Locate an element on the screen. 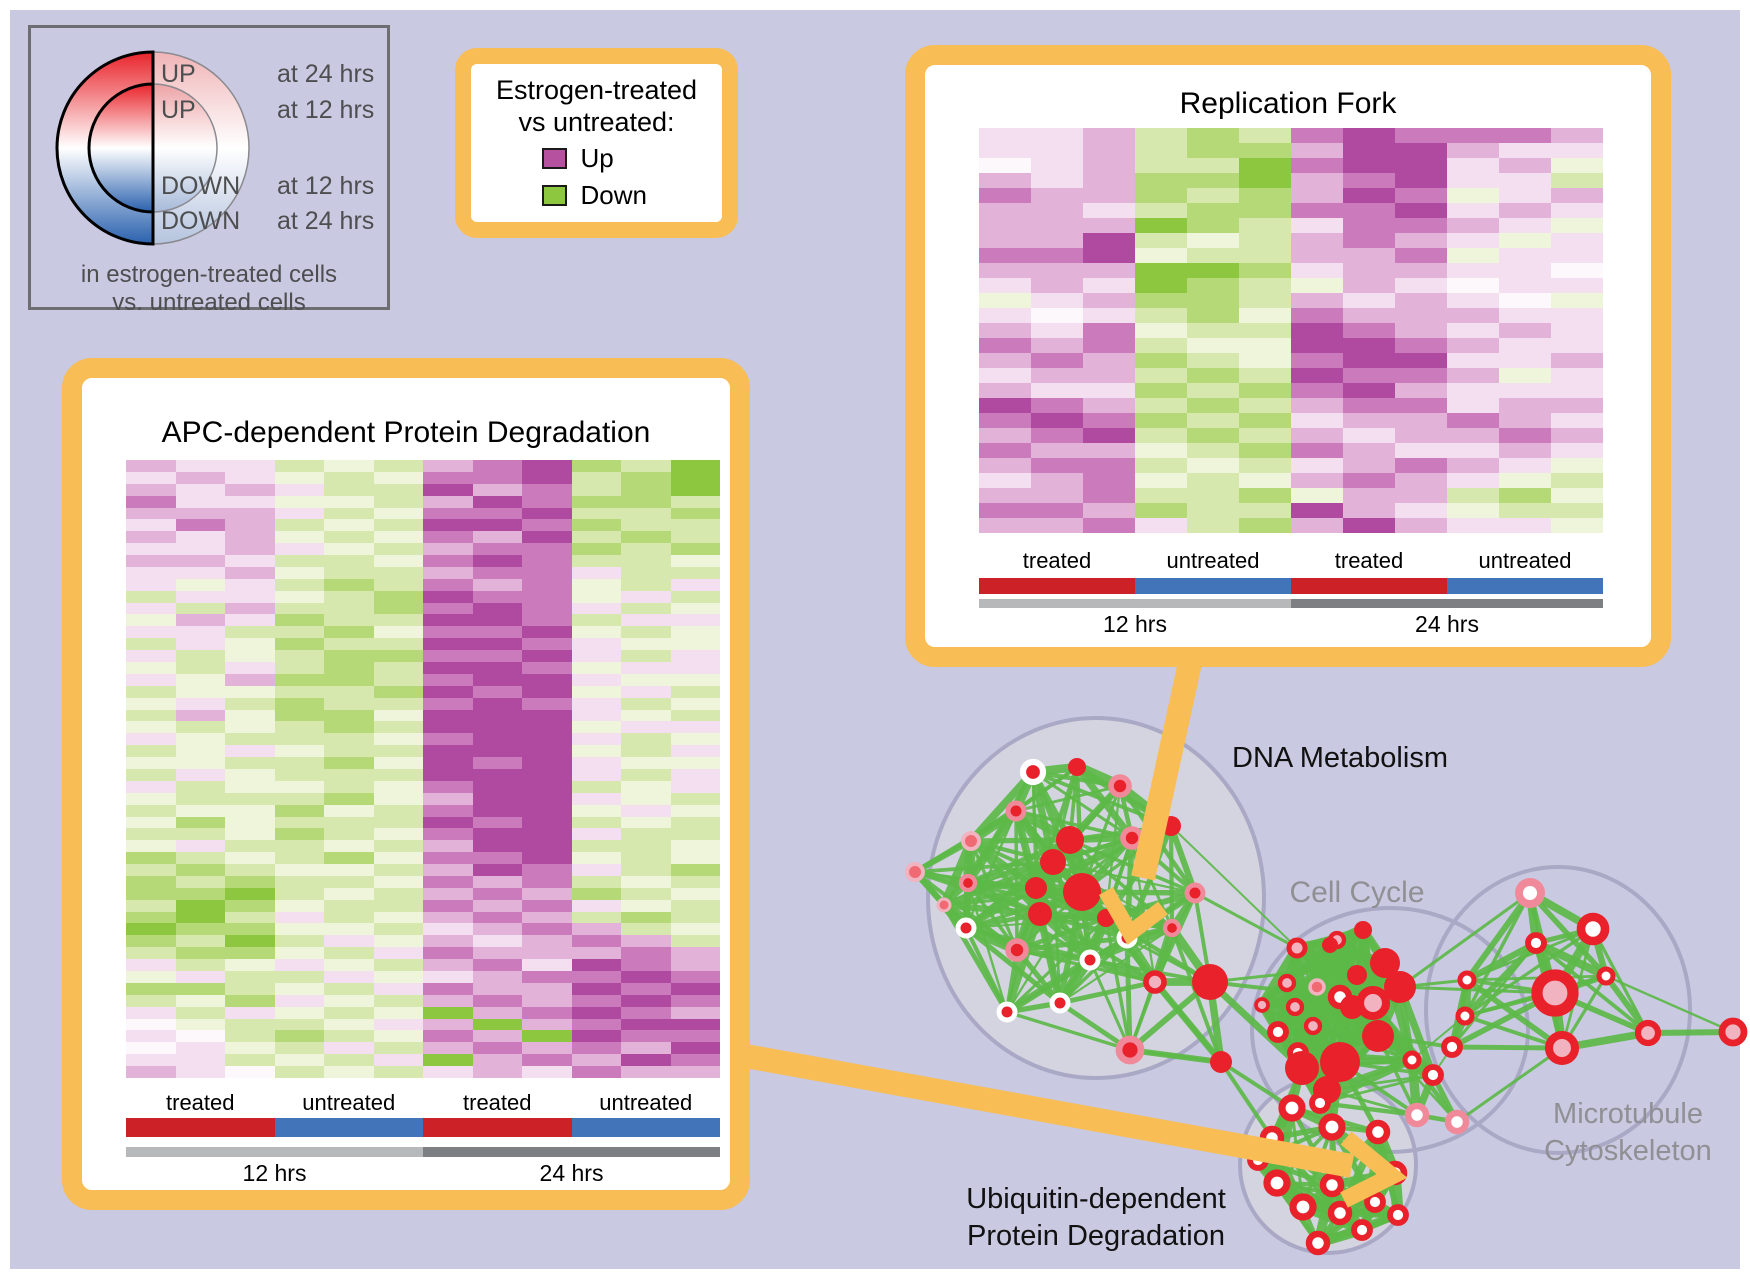  down-label: Down is located at coordinates (613, 195).